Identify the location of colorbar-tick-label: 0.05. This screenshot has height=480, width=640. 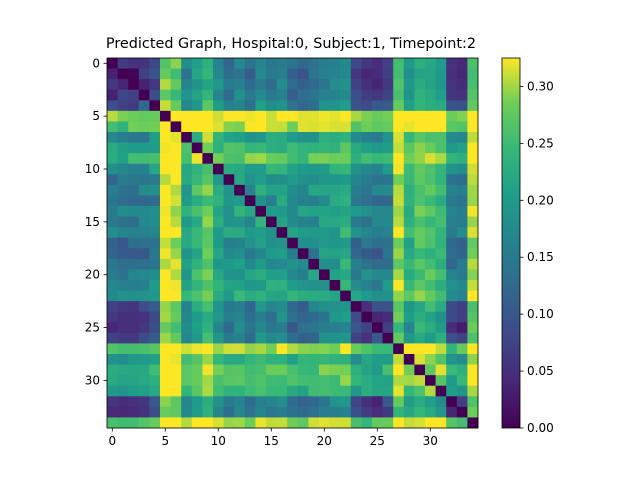
(540, 371).